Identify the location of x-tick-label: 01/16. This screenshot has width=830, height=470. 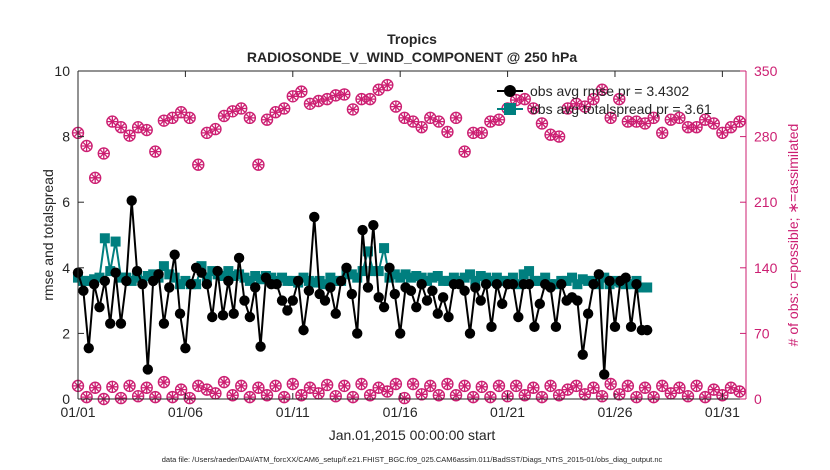
(400, 412).